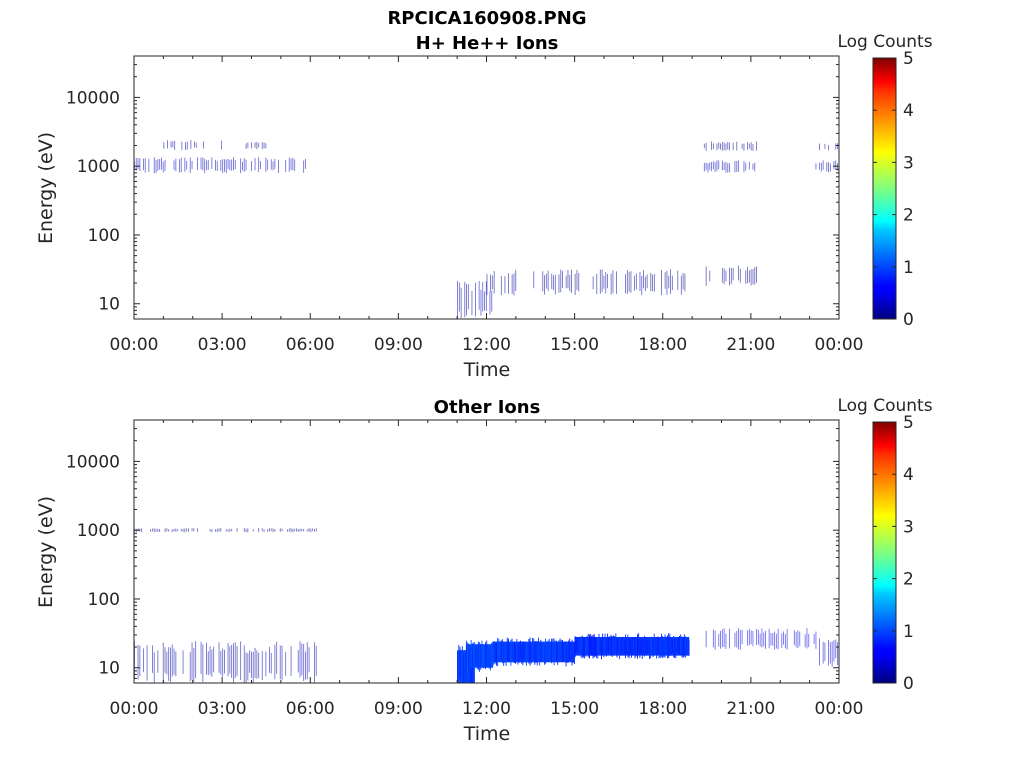 The image size is (1024, 772). I want to click on colorbar-gradient, so click(884, 552).